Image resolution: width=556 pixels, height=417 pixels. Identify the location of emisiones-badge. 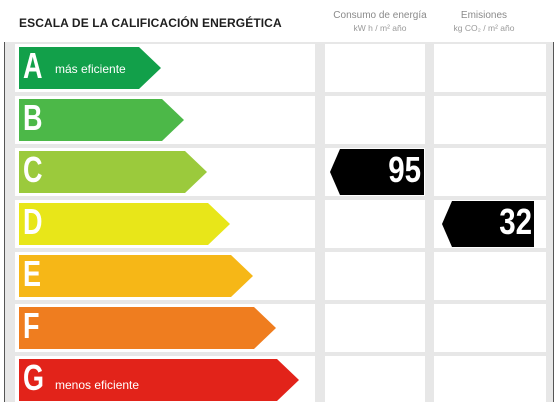
(488, 224).